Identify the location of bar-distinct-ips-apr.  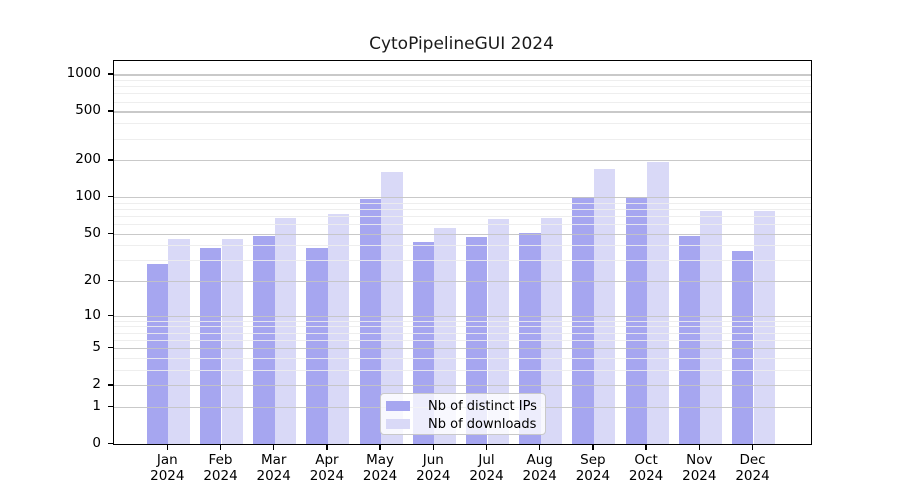
(317, 346).